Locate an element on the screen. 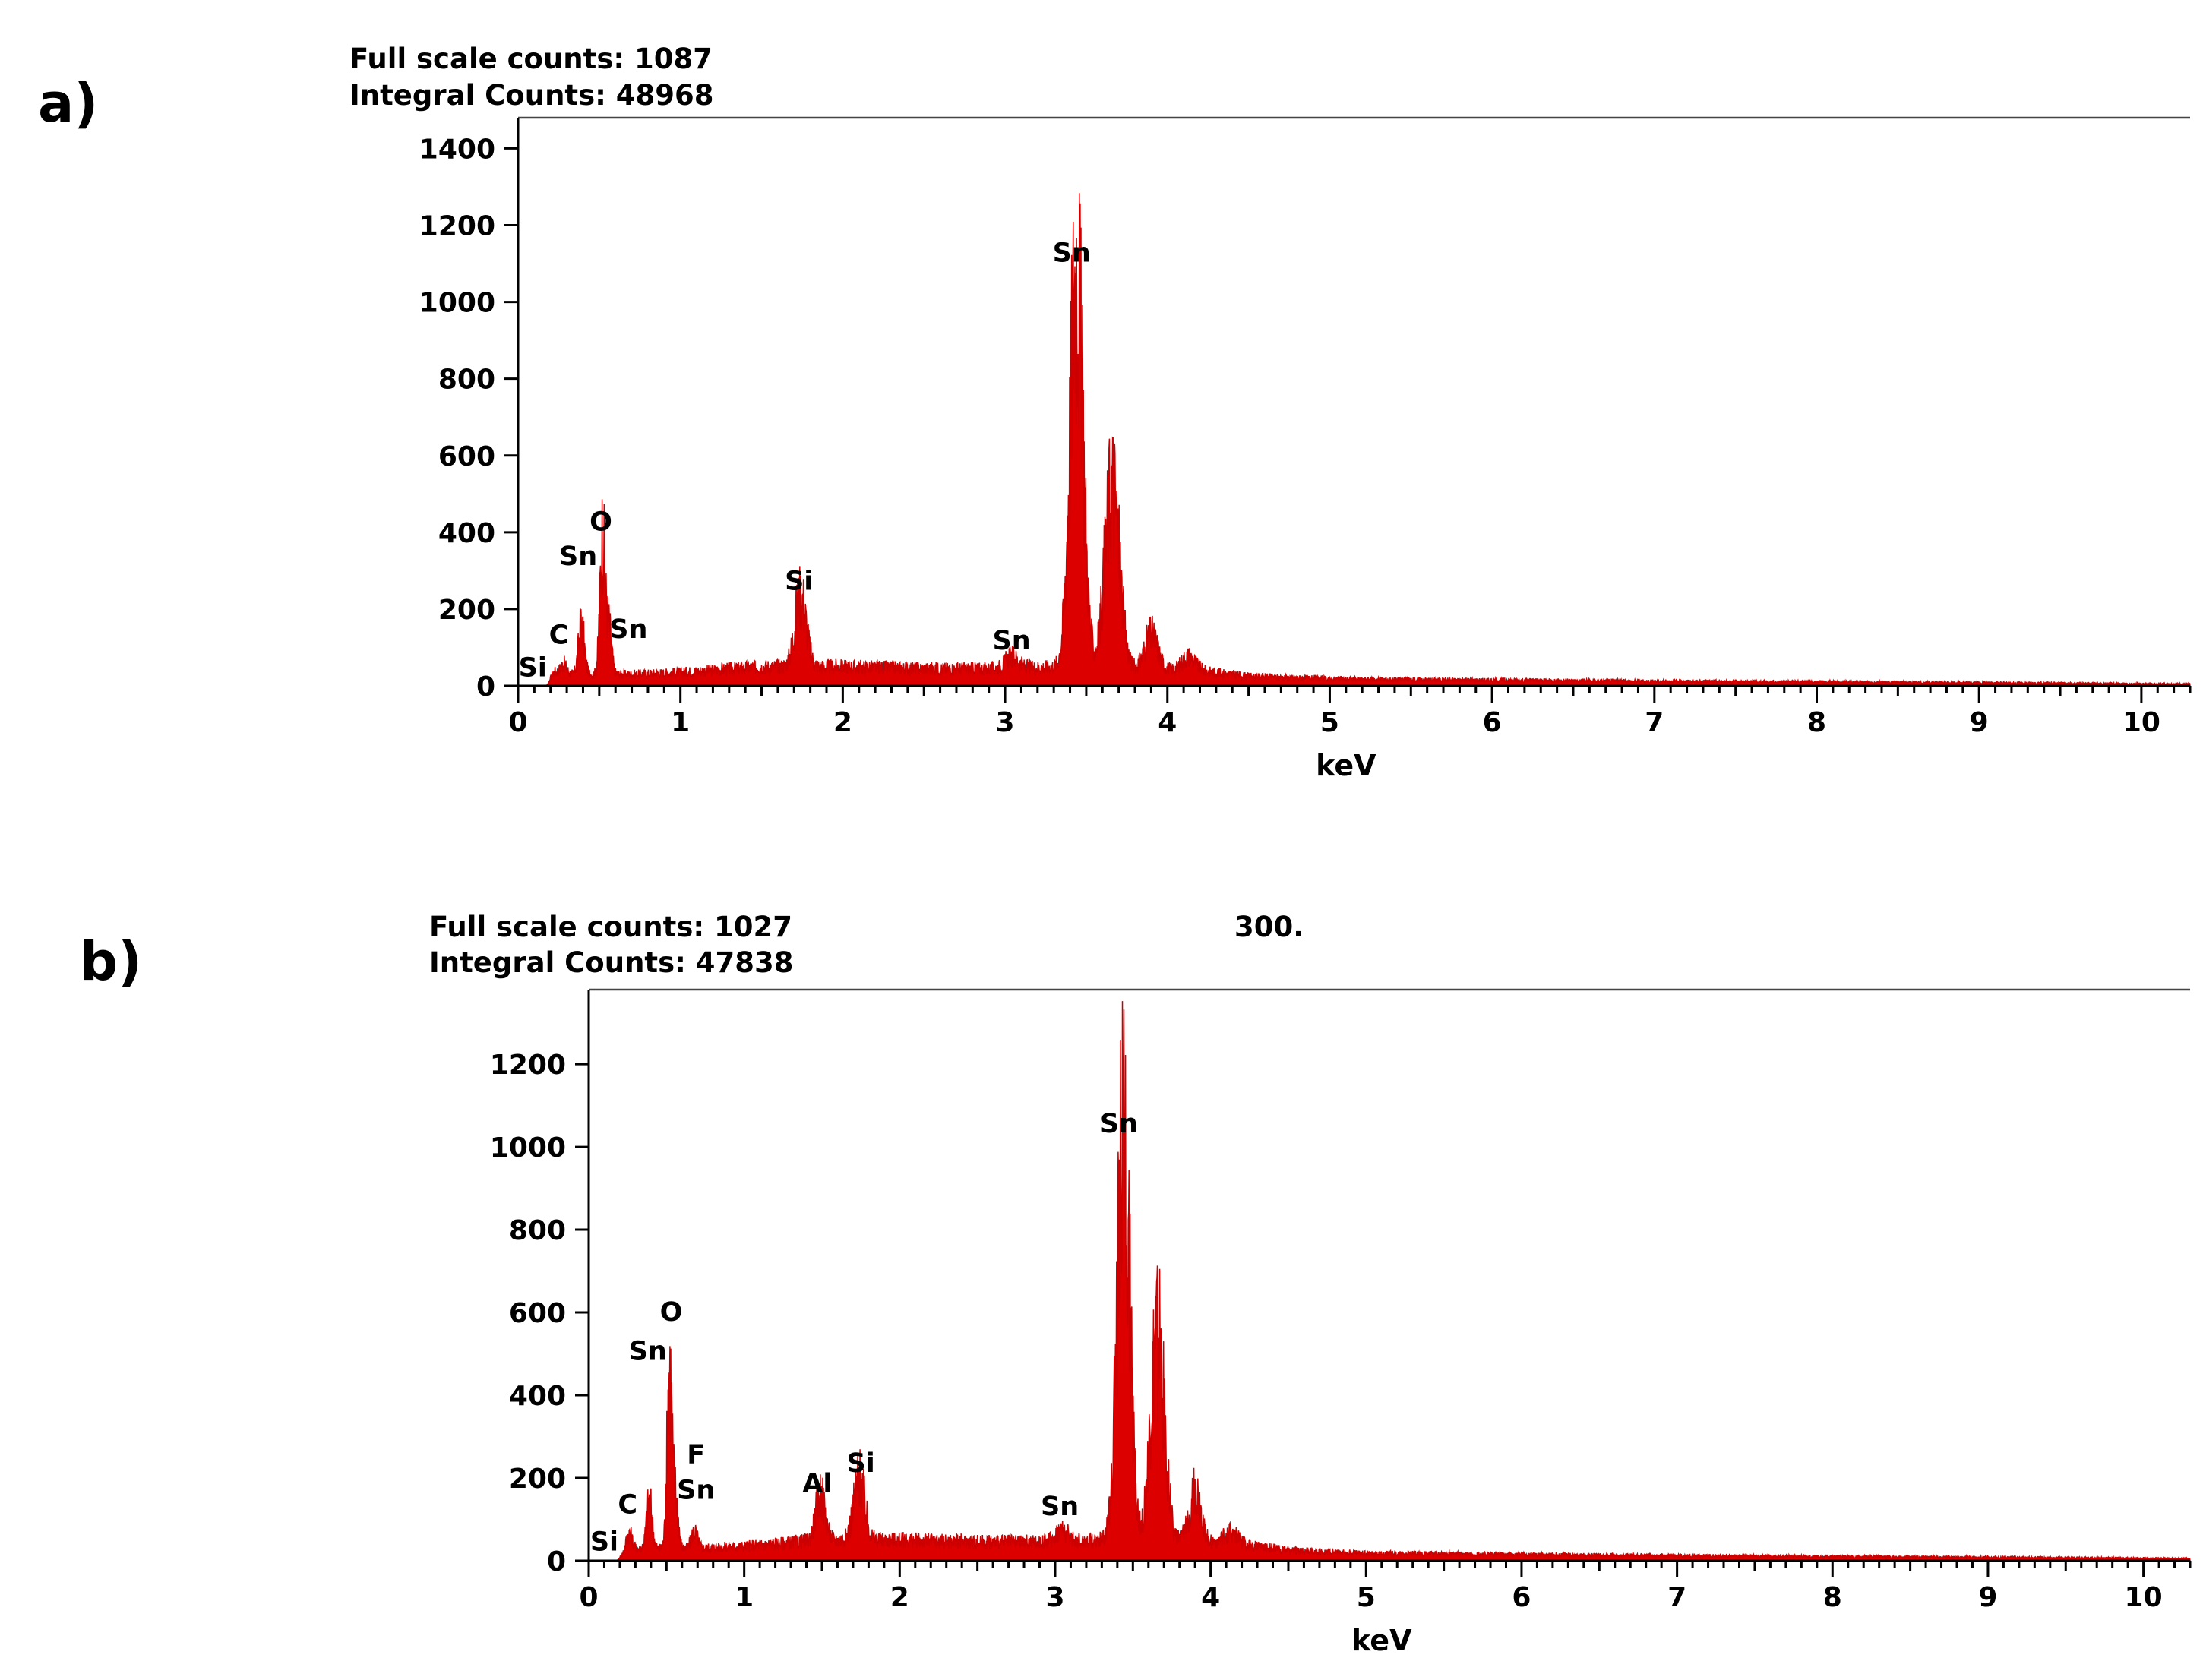 The height and width of the screenshot is (1680, 2203). integral-counts: Integral Counts: 47838 is located at coordinates (611, 963).